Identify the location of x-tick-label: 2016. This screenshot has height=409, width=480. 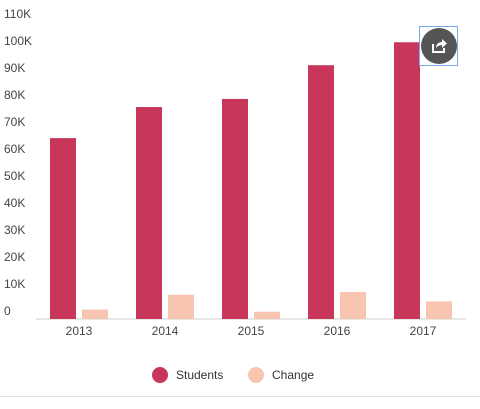
(337, 331).